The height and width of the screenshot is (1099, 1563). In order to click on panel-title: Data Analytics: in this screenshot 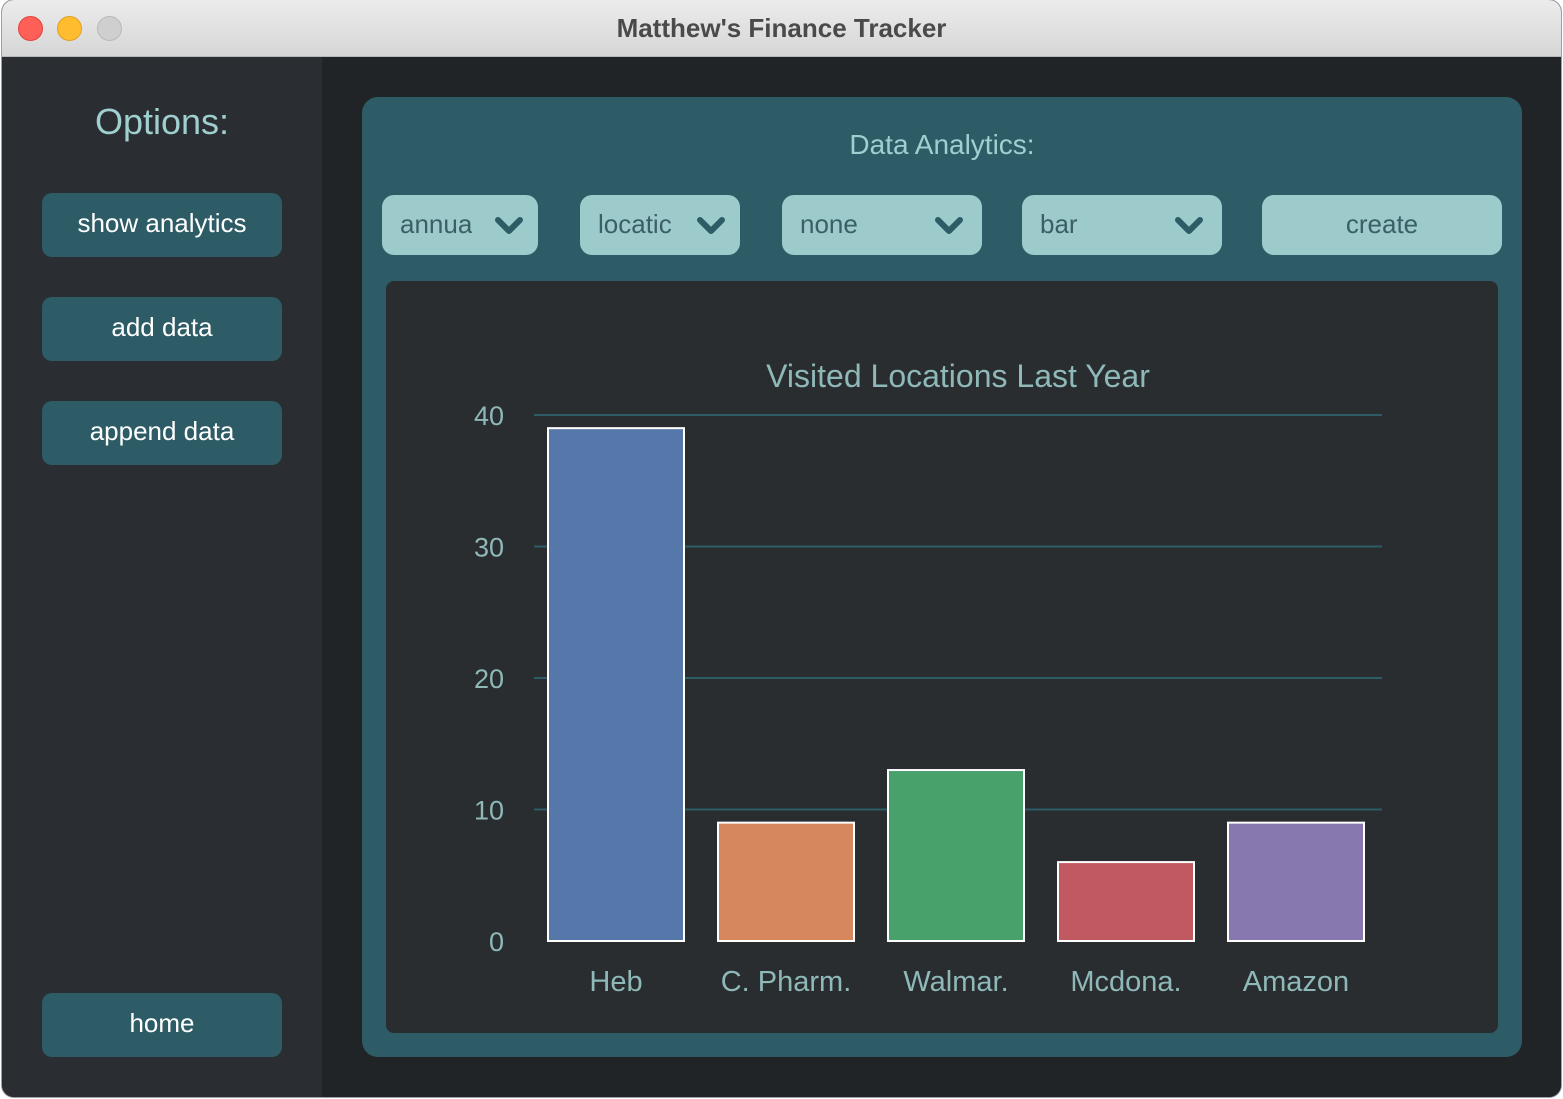, I will do `click(942, 144)`.